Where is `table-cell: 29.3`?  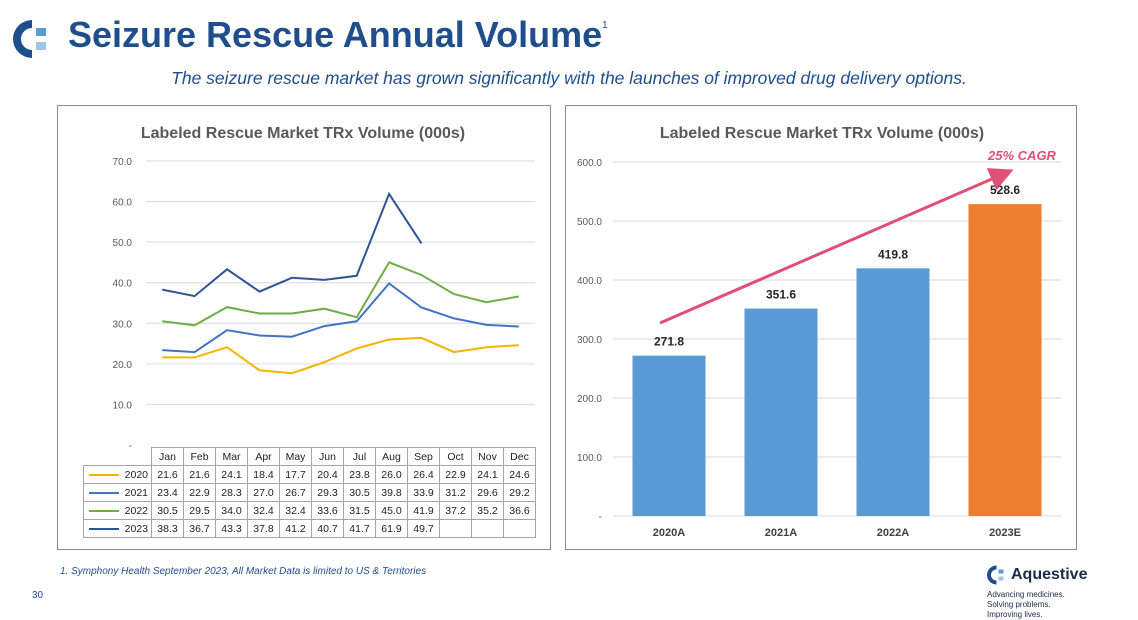 table-cell: 29.3 is located at coordinates (327, 492).